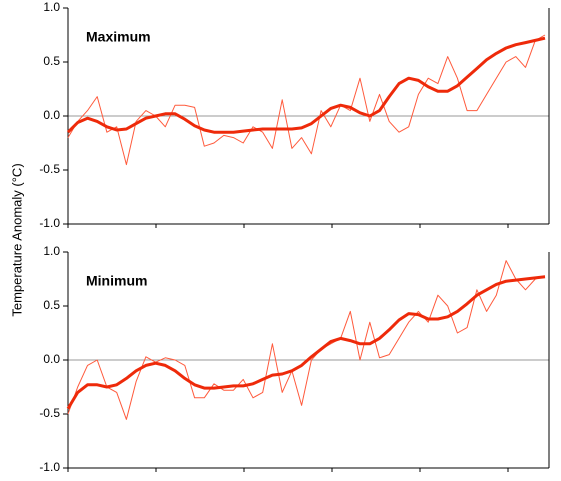 The image size is (561, 481). I want to click on y-axis-label: Temperature Anomaly (°C), so click(16, 239).